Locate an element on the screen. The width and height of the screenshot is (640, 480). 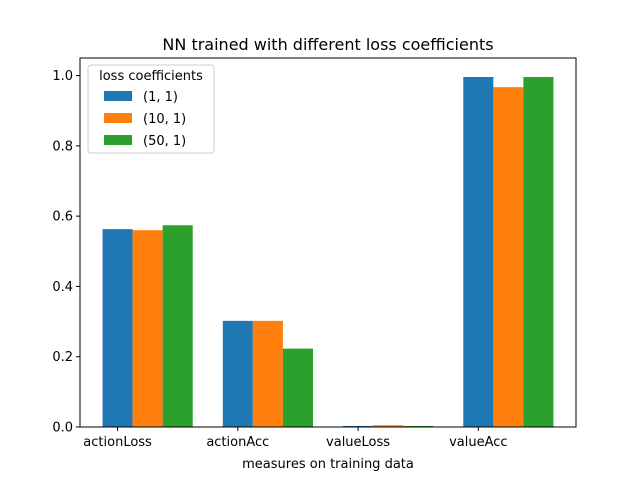
y-tick-label: 1.0 is located at coordinates (62, 76).